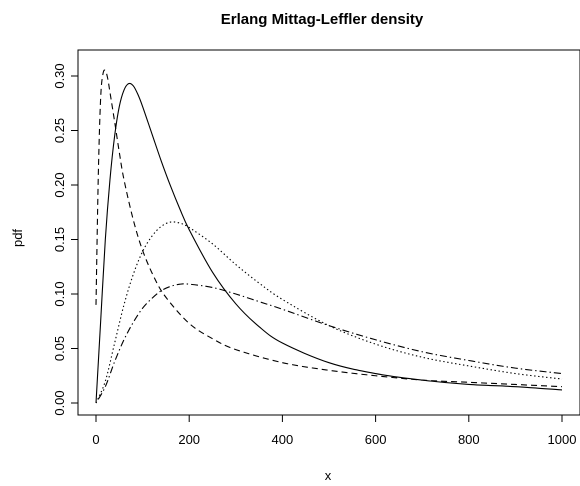 The width and height of the screenshot is (580, 486). Describe the element at coordinates (59, 184) in the screenshot. I see `y-tick-label: 0.20` at that location.